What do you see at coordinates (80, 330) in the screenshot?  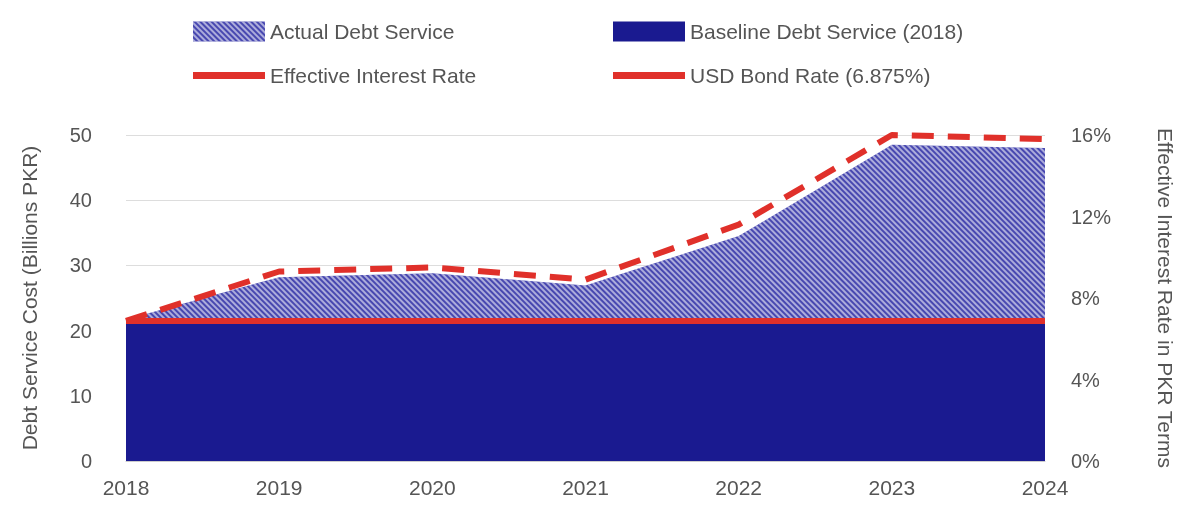 I see `y-tick-label: 20` at bounding box center [80, 330].